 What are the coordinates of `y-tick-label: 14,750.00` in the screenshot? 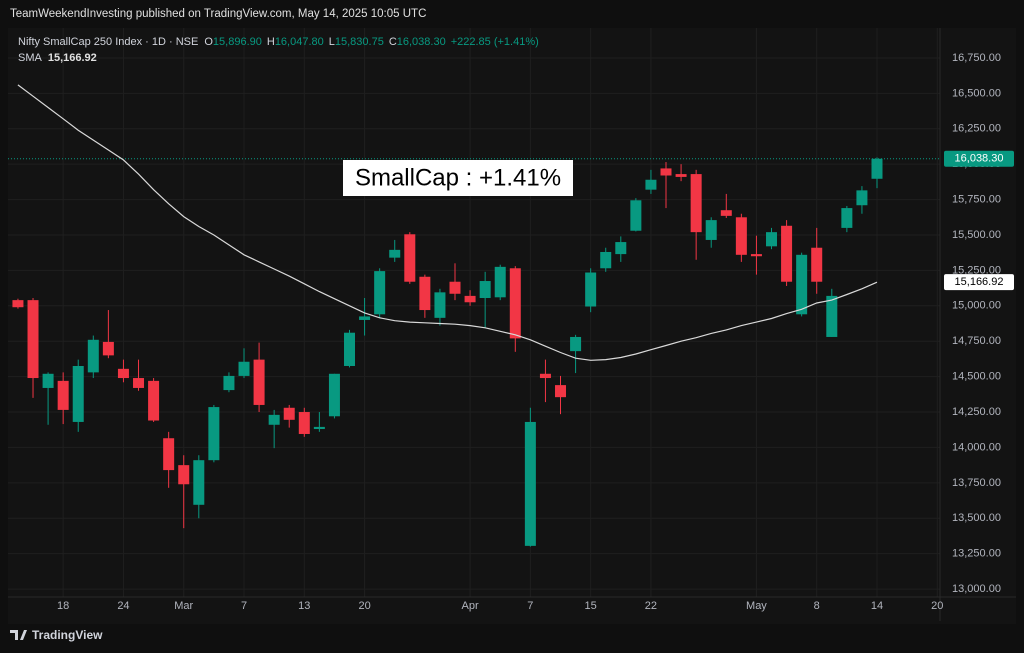 It's located at (976, 341).